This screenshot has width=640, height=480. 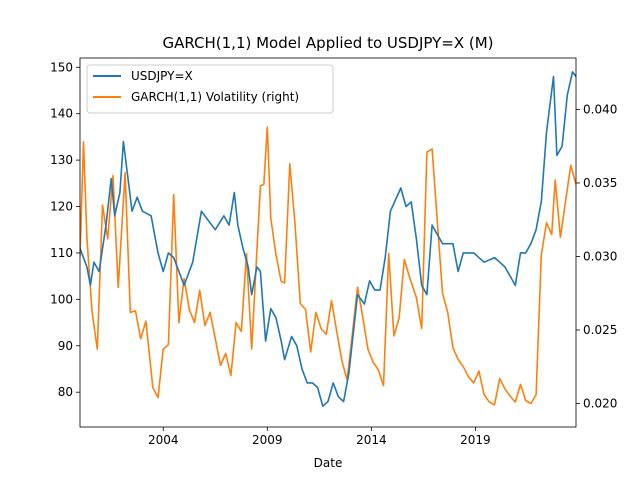 I want to click on y-left-tick-label: 80, so click(x=65, y=392).